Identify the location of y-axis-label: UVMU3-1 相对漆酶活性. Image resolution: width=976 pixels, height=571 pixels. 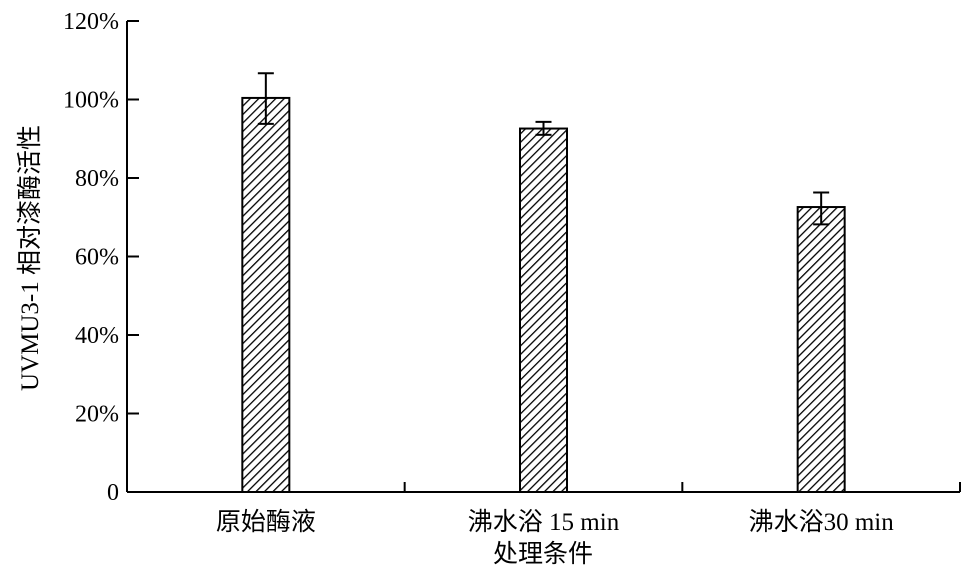
(30, 258).